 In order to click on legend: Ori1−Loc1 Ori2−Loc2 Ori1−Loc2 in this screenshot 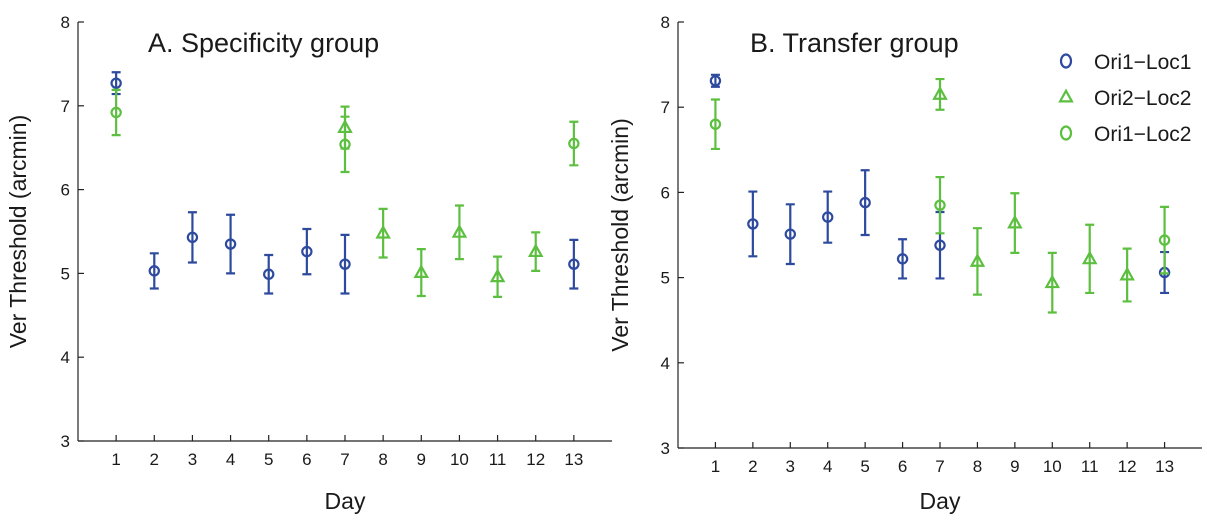, I will do `click(1124, 98)`.